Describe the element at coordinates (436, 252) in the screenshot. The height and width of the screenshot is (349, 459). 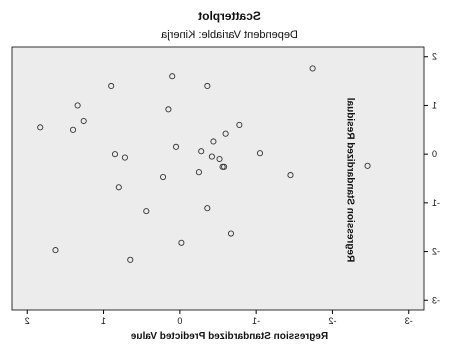
I see `y-tick-label: -2` at that location.